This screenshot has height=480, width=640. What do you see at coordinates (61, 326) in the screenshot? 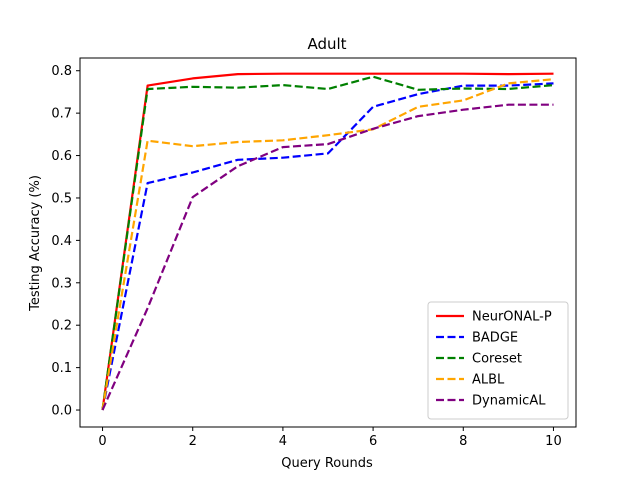
I see `y-tick-label: 0.2` at bounding box center [61, 326].